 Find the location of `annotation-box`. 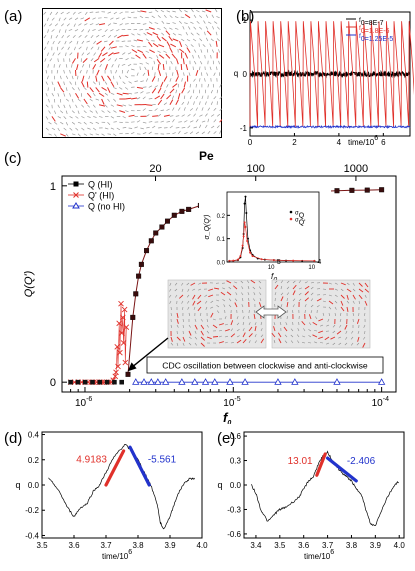

annotation-box is located at coordinates (265, 365).